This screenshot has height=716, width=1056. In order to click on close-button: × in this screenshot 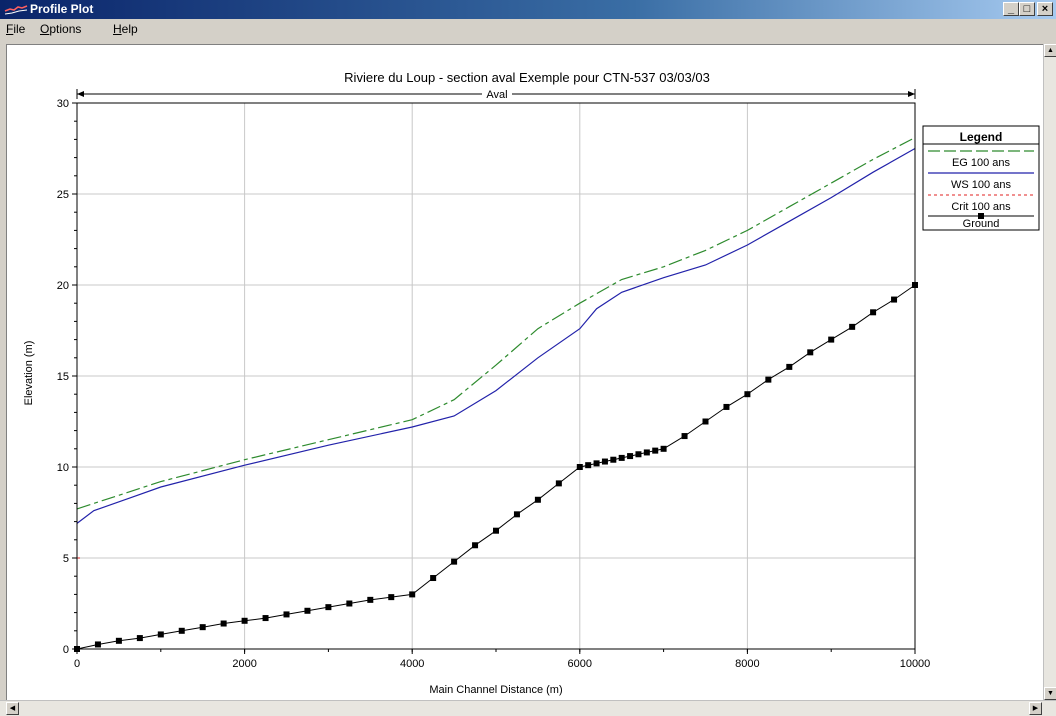, I will do `click(1045, 9)`.